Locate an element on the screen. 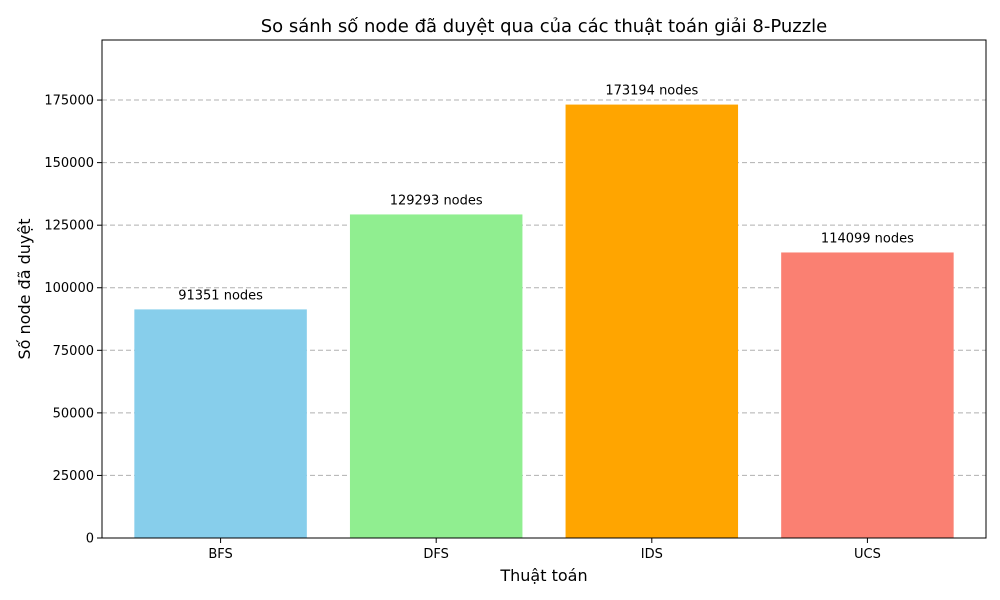 Image resolution: width=1000 pixels, height=600 pixels. x-tick-label-dfs: DFS is located at coordinates (436, 554).